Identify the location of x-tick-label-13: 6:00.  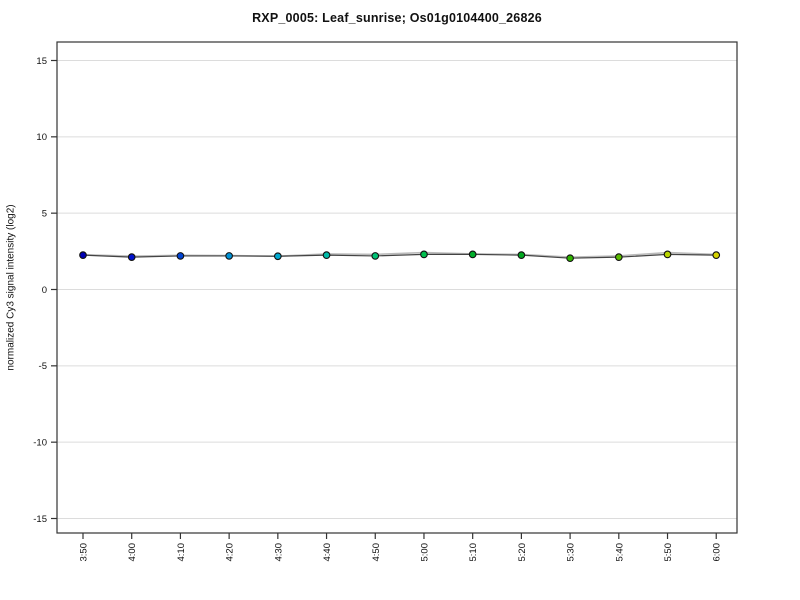
(717, 552).